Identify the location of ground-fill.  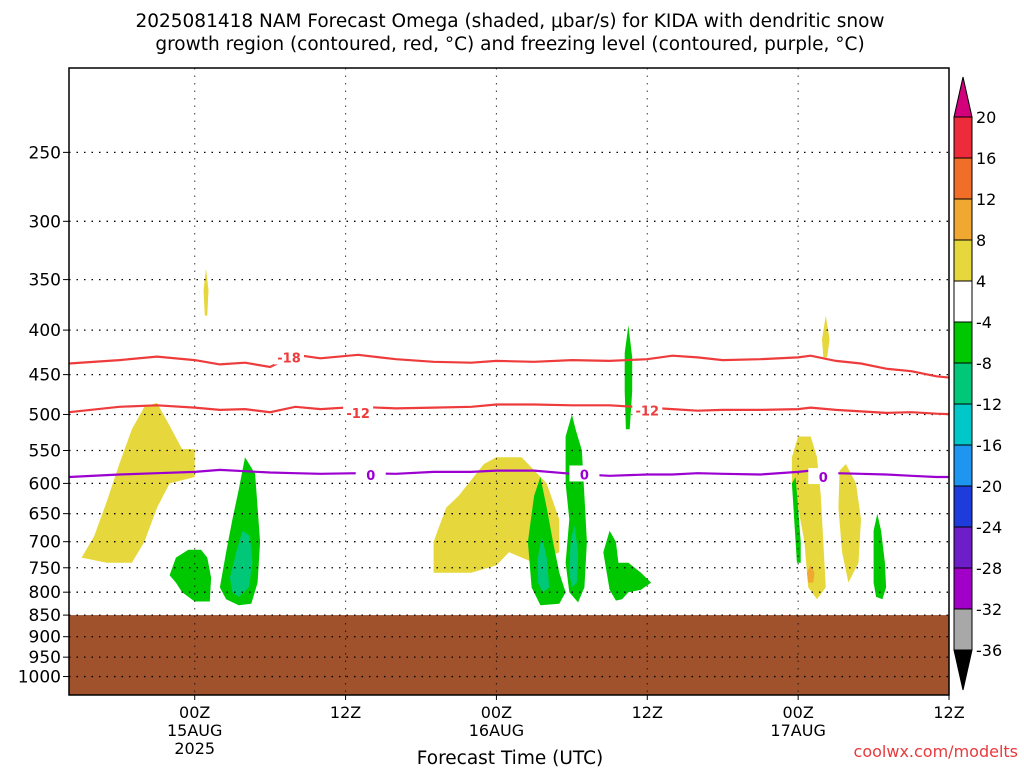
(509, 655).